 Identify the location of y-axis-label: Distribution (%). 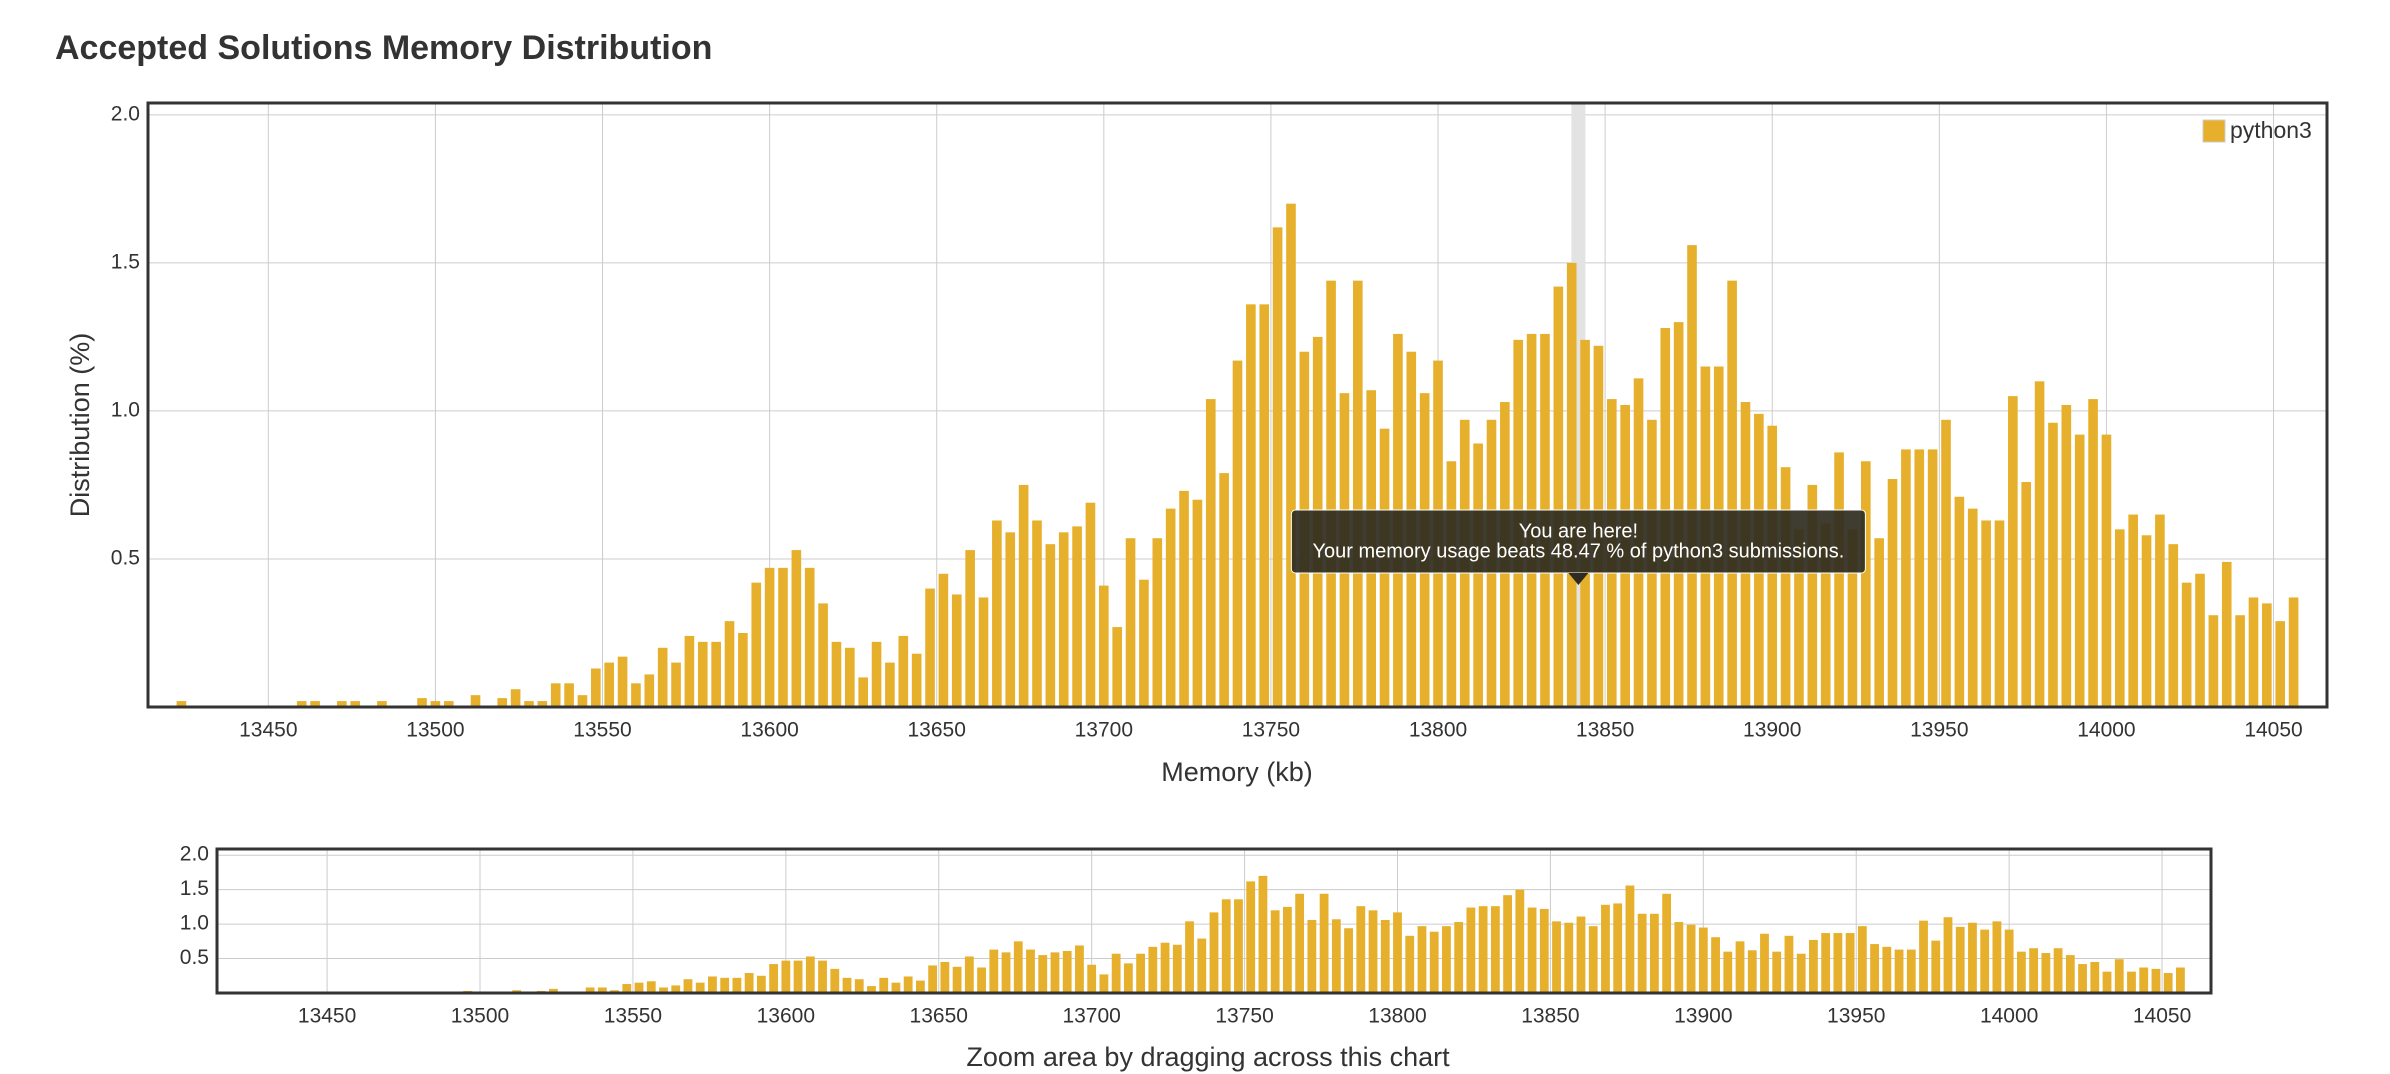
(80, 425).